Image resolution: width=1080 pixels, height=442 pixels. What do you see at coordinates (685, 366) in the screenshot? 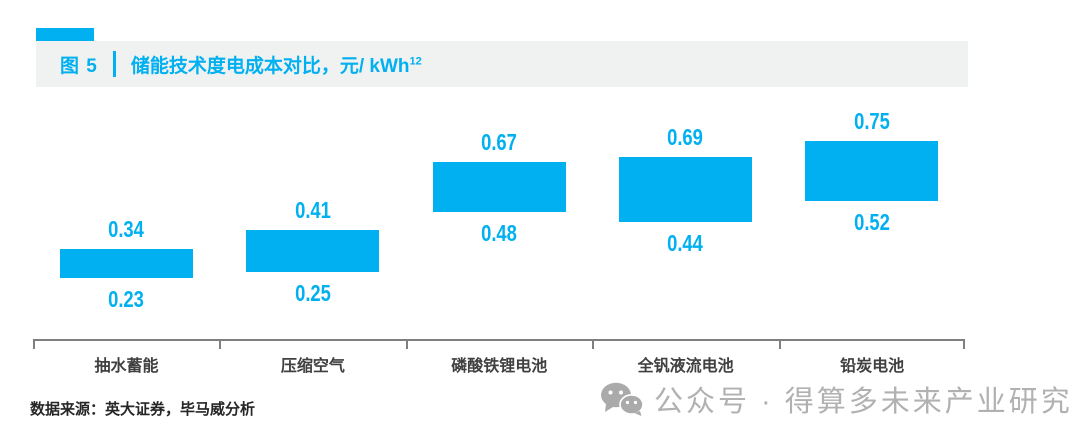
I see `category-label: 全钒液流电池` at bounding box center [685, 366].